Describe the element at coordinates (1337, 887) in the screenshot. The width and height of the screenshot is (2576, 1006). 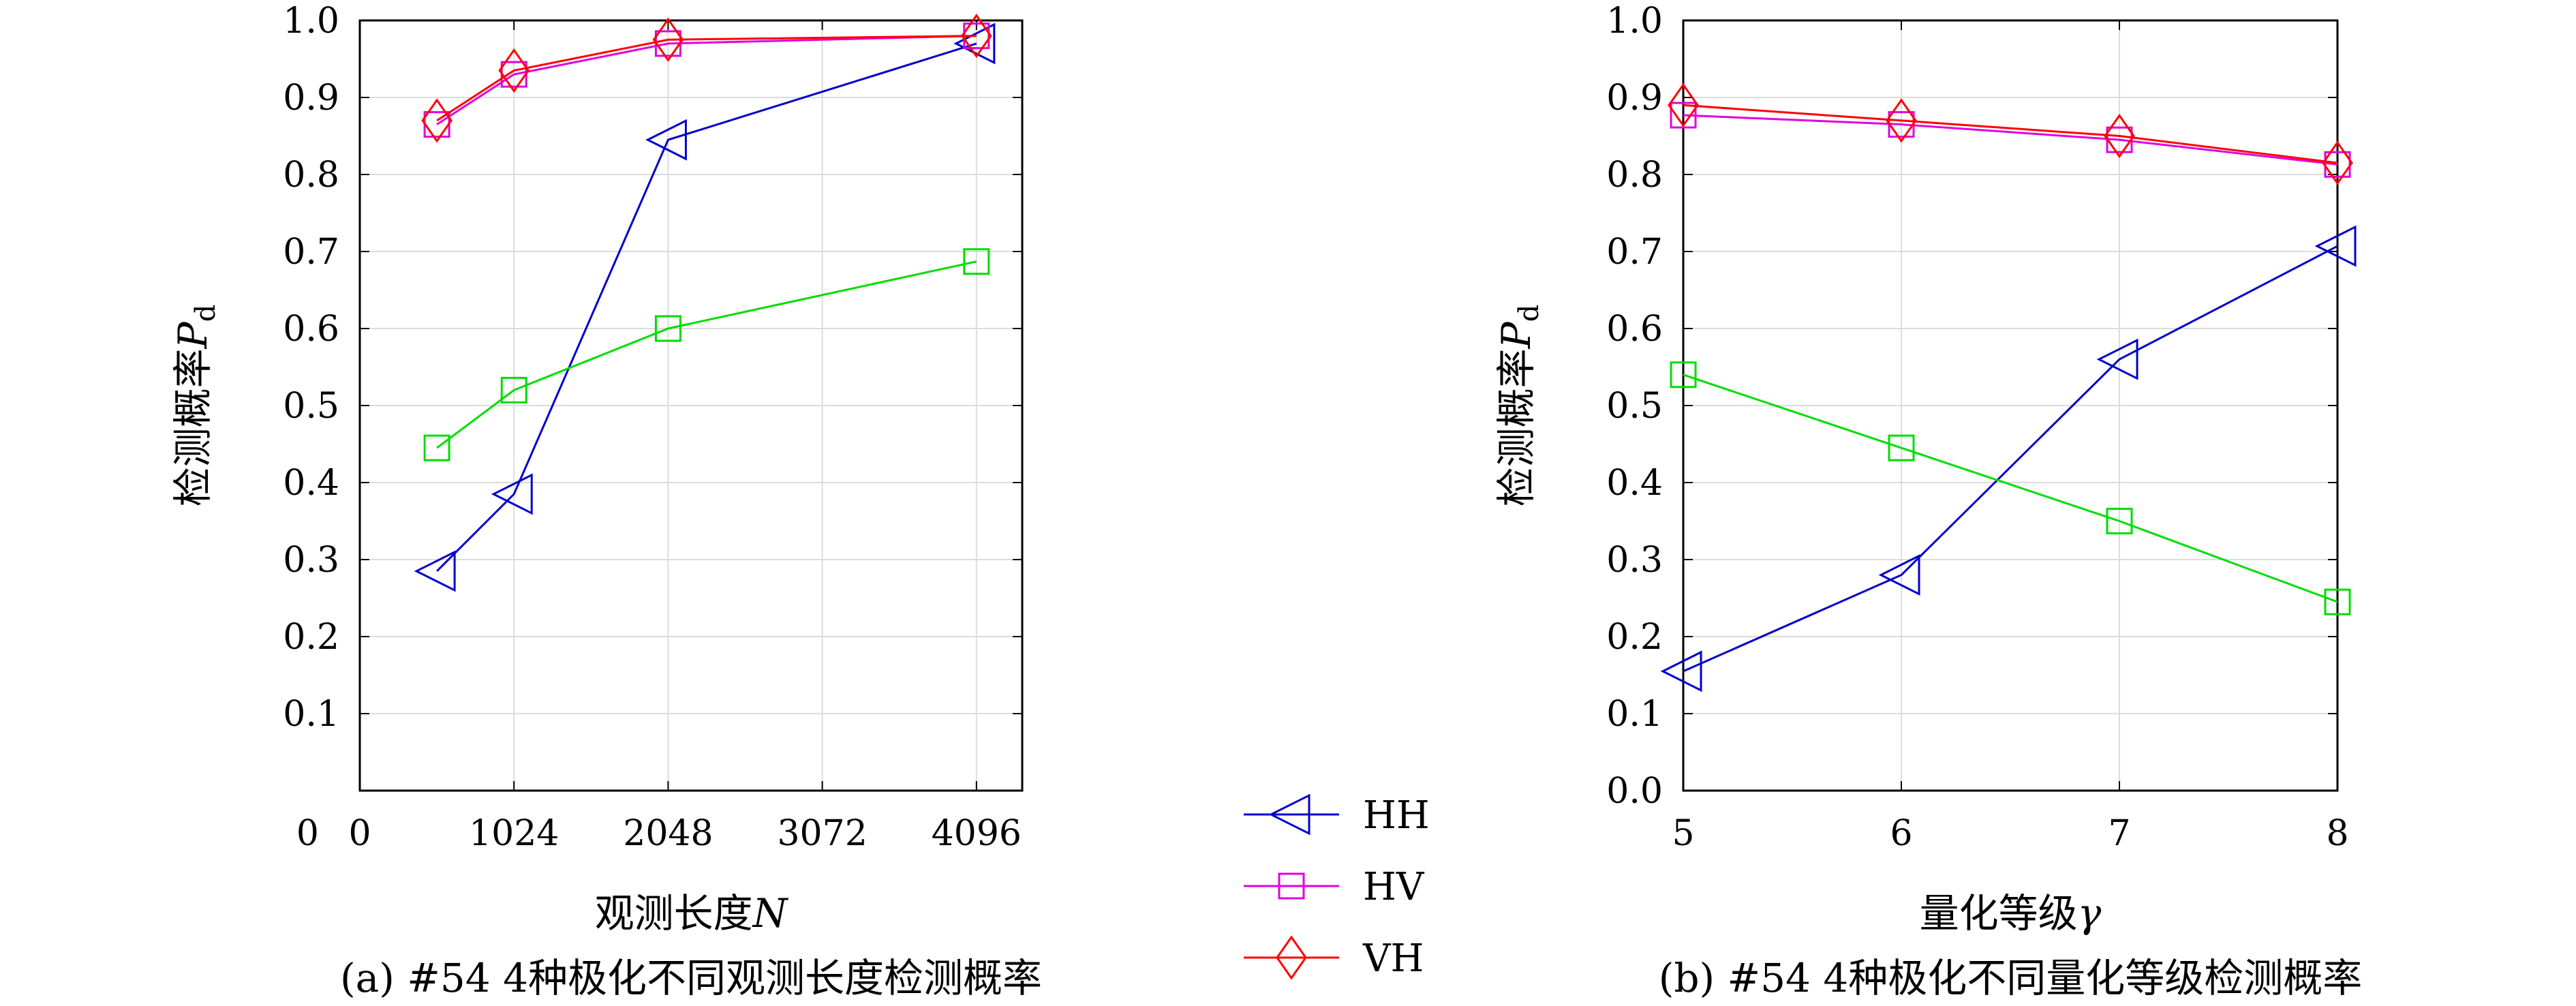
I see `legend: HHHVVHVV` at that location.